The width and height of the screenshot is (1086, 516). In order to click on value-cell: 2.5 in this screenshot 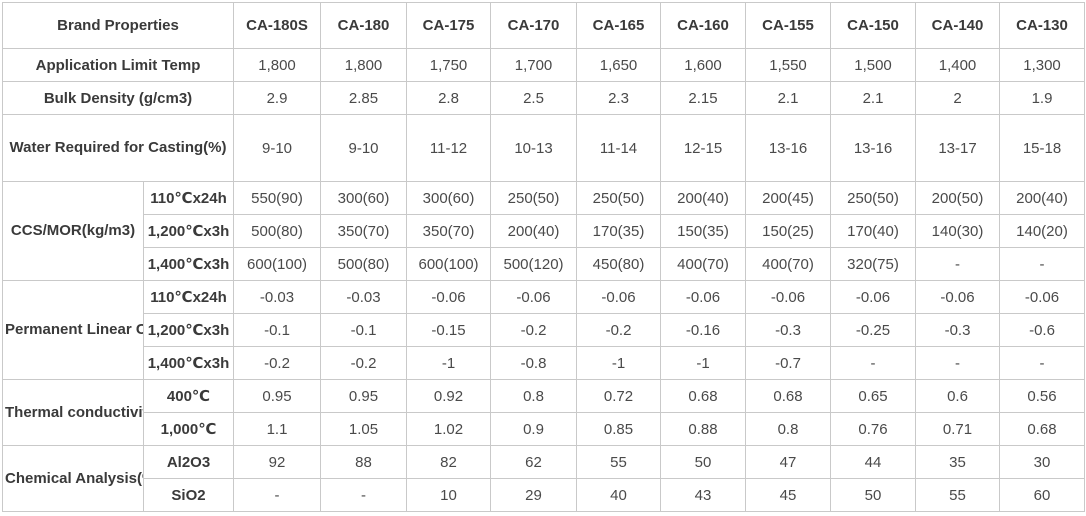, I will do `click(534, 98)`.